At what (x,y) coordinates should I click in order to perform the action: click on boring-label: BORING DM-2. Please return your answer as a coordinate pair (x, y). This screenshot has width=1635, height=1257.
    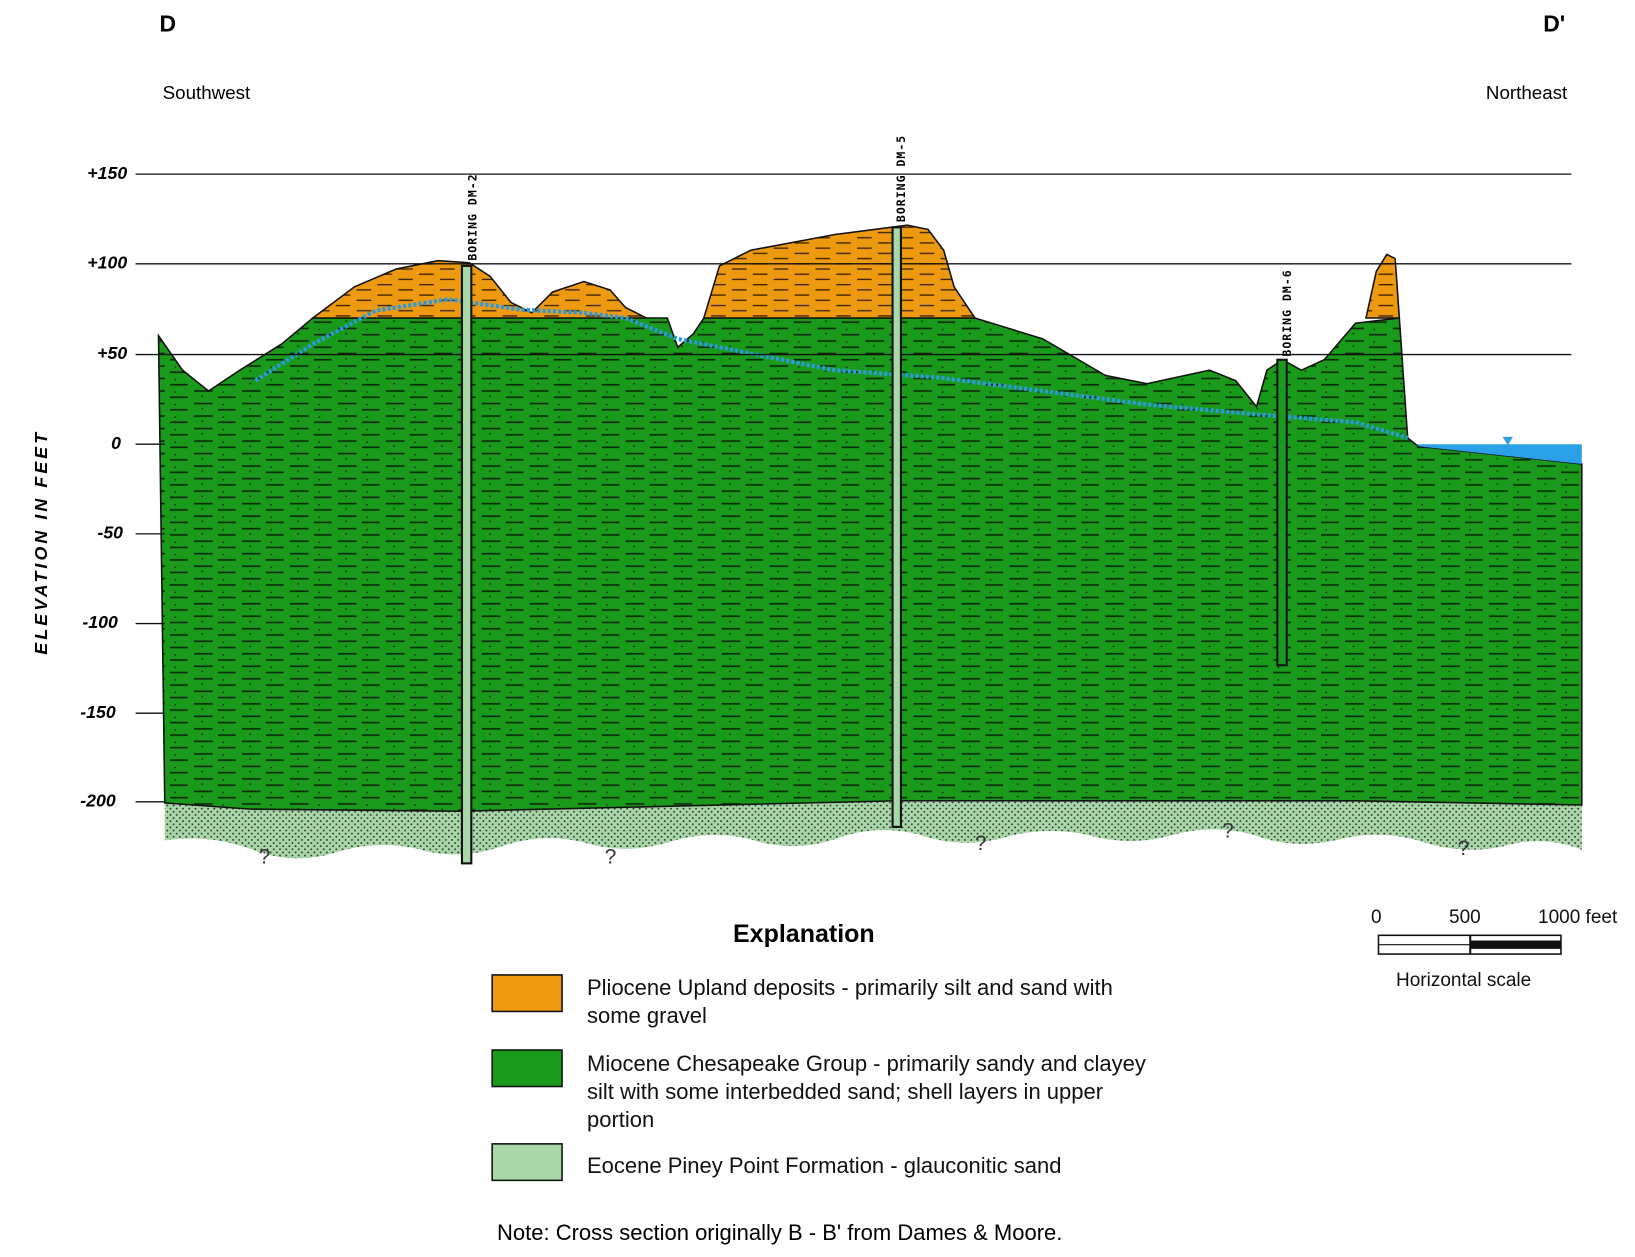
    Looking at the image, I should click on (473, 216).